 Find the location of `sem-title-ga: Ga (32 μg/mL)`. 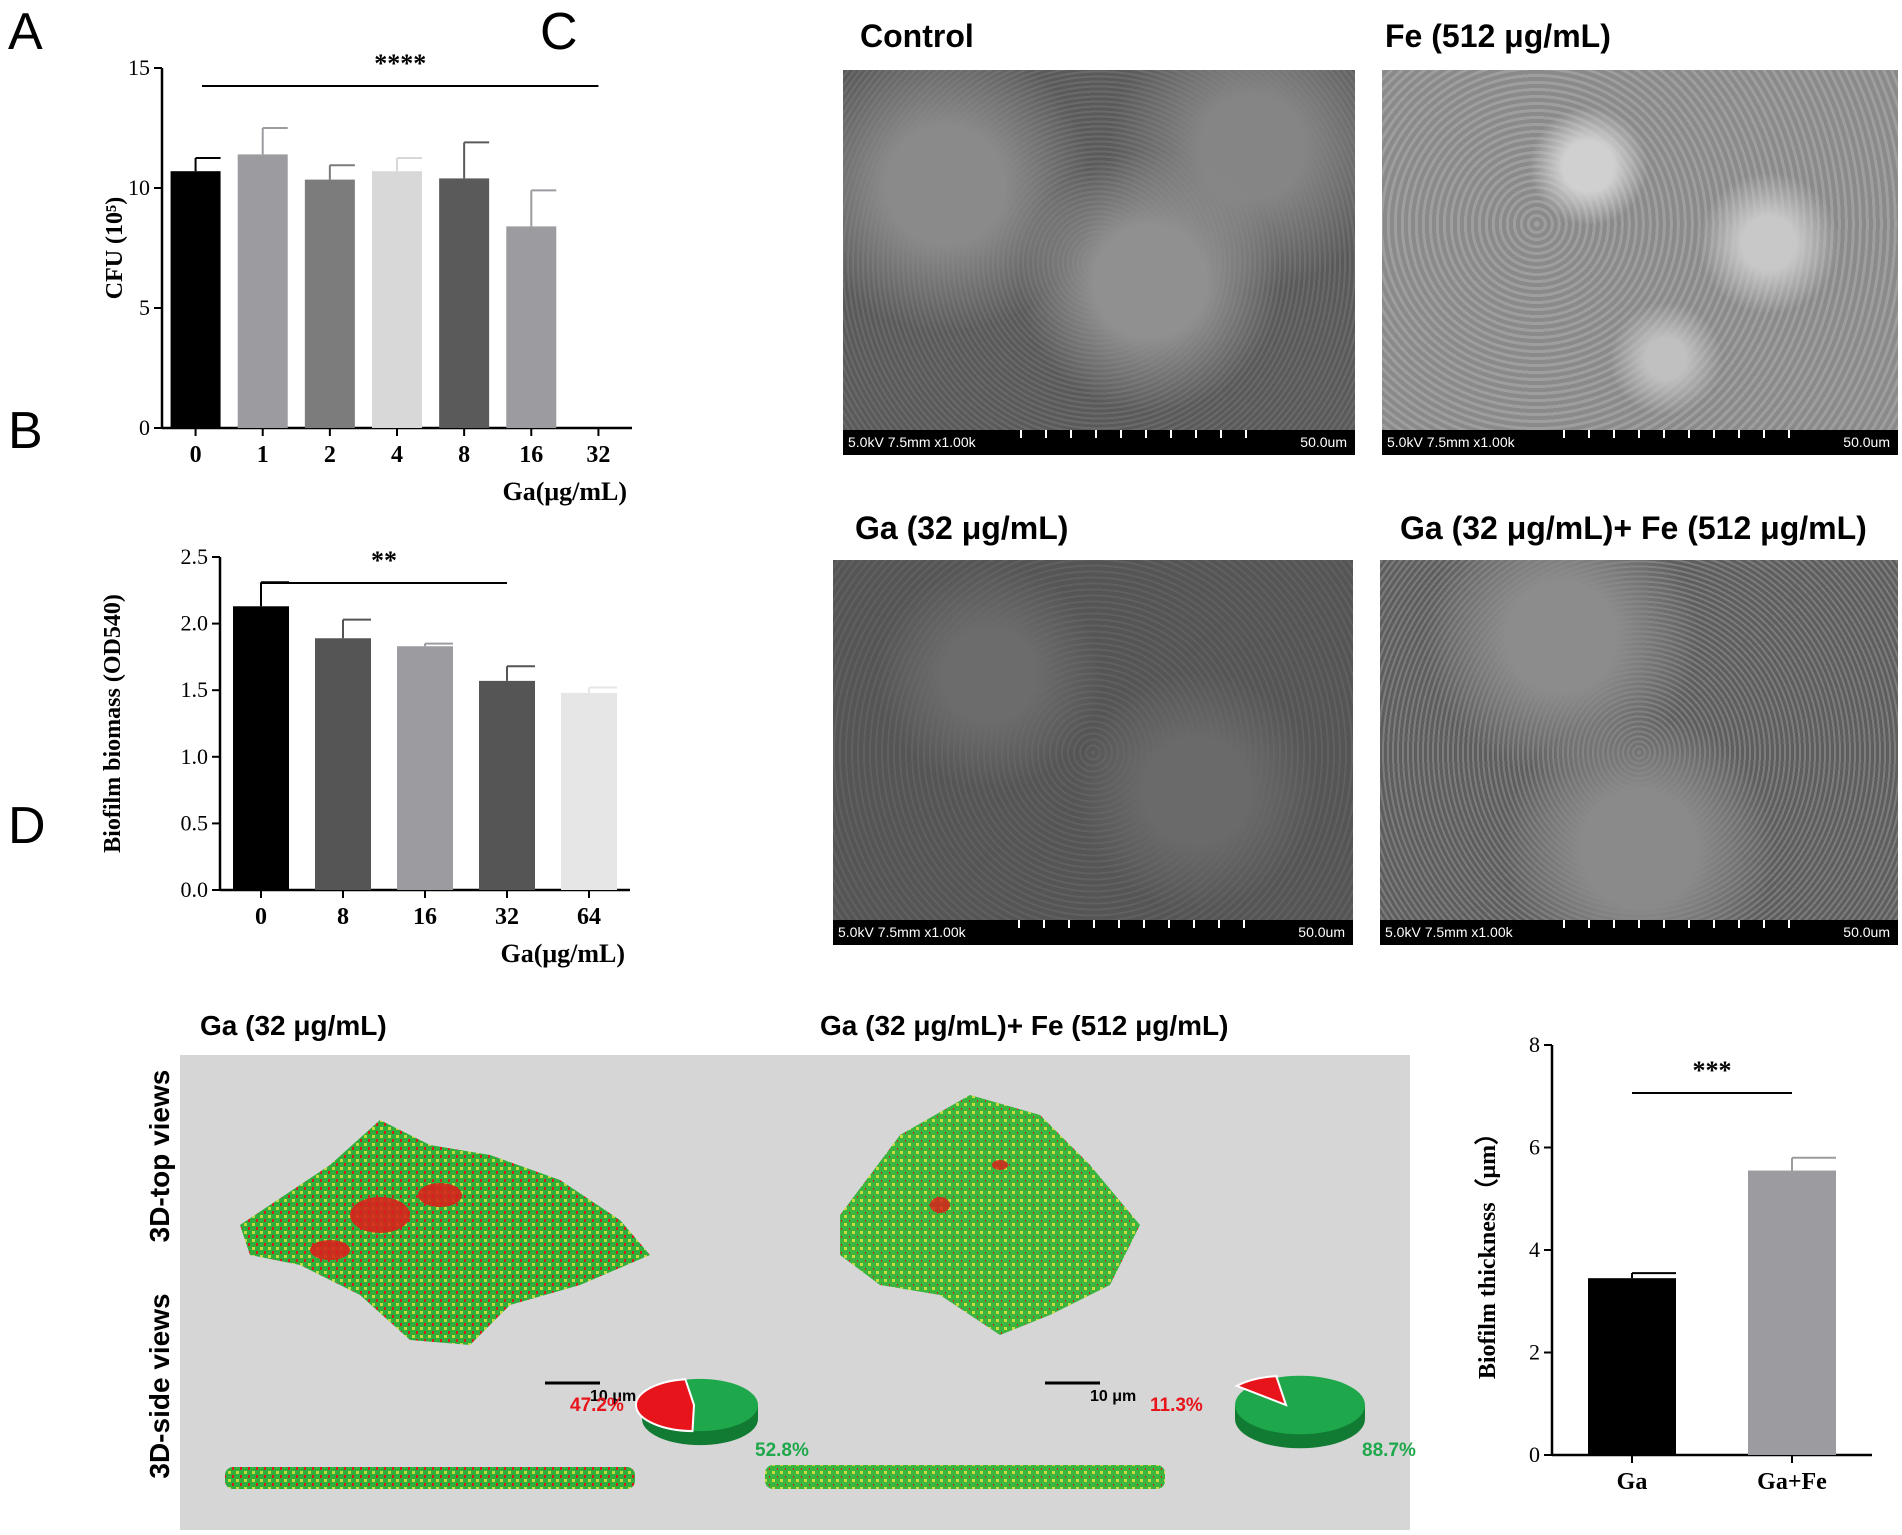

sem-title-ga: Ga (32 μg/mL) is located at coordinates (962, 528).